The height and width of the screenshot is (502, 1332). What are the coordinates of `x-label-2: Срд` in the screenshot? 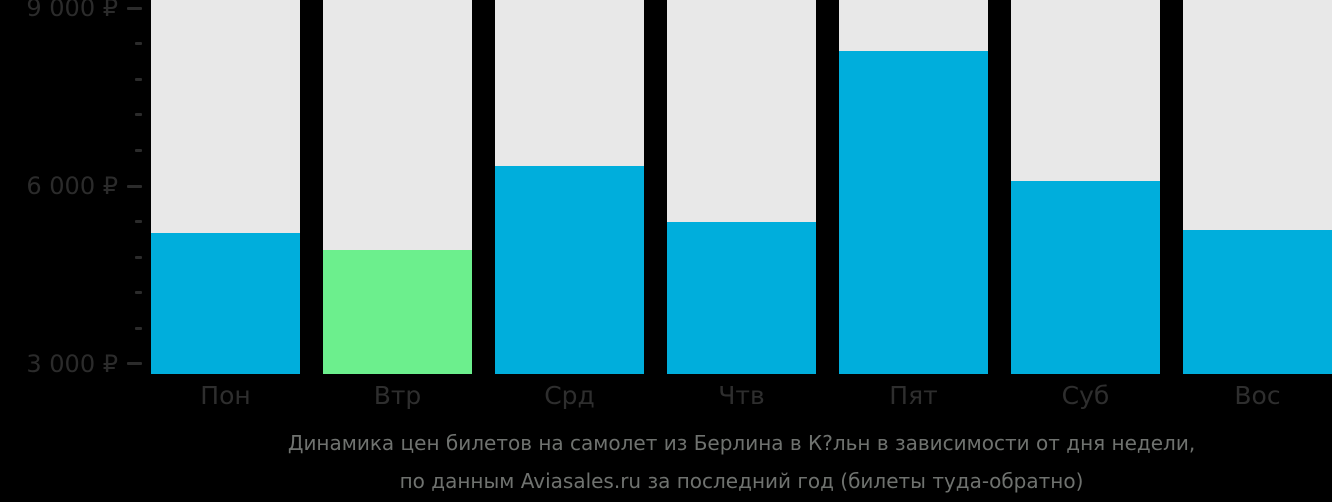 It's located at (569, 395).